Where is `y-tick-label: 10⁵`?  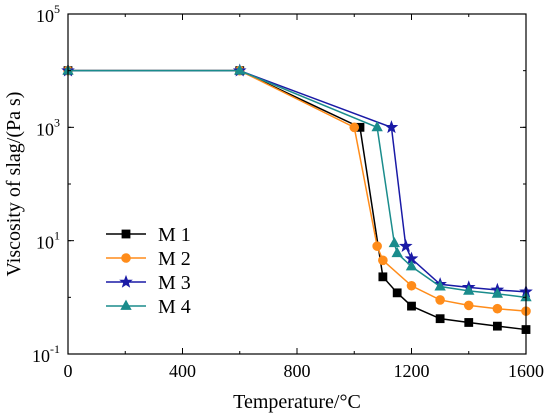
y-tick-label: 10⁵ is located at coordinates (48, 14).